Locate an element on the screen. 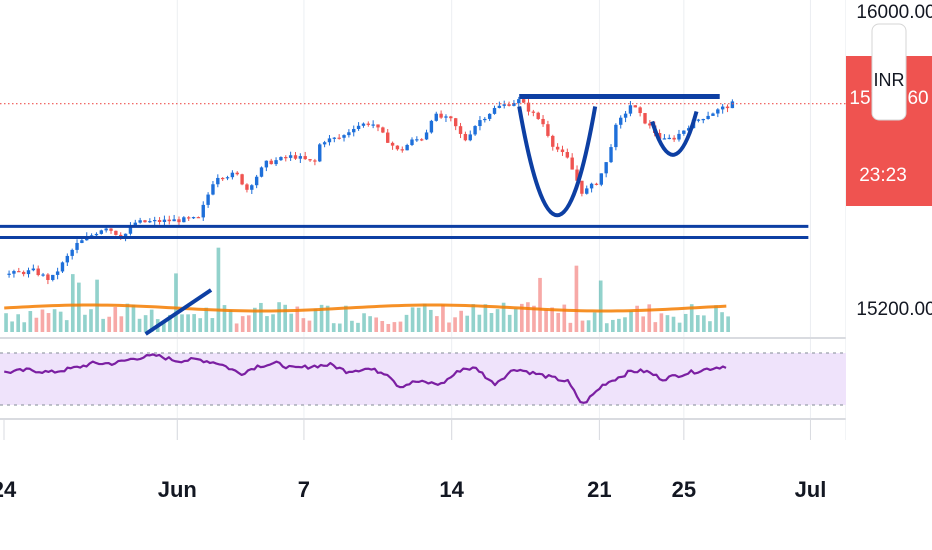 This screenshot has height=550, width=932. rsi-pane is located at coordinates (423, 379).